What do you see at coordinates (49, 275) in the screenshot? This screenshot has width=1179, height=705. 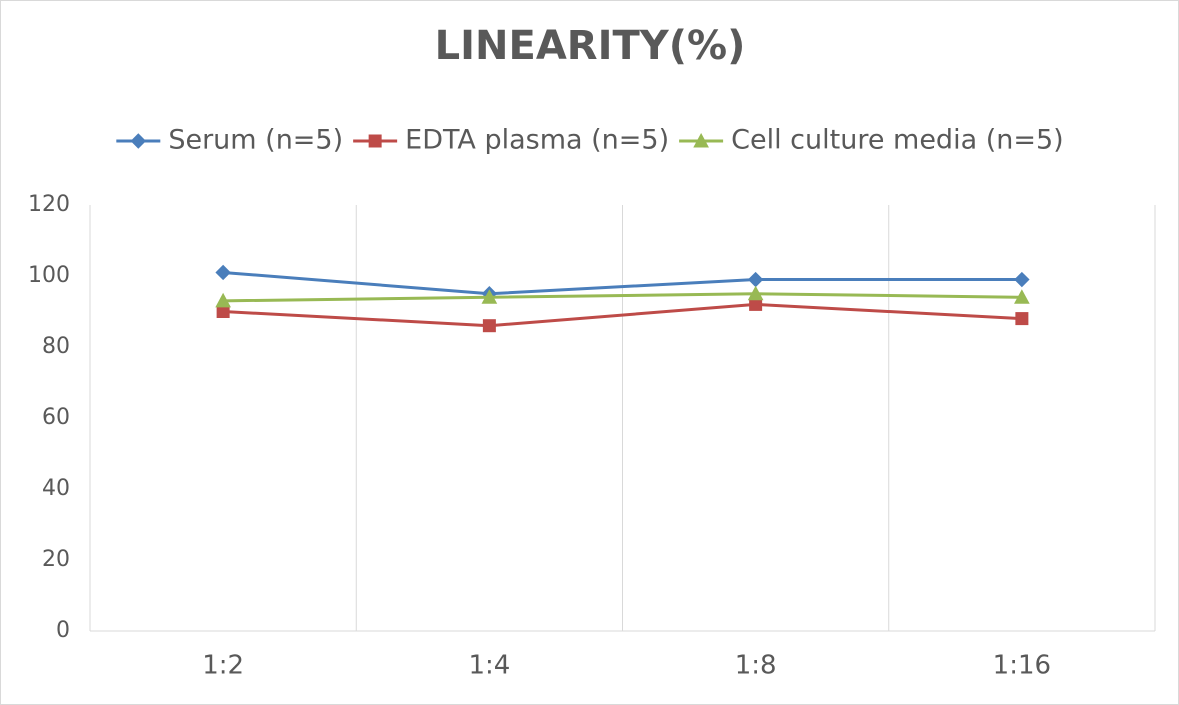 I see `y-tick-label: 100` at bounding box center [49, 275].